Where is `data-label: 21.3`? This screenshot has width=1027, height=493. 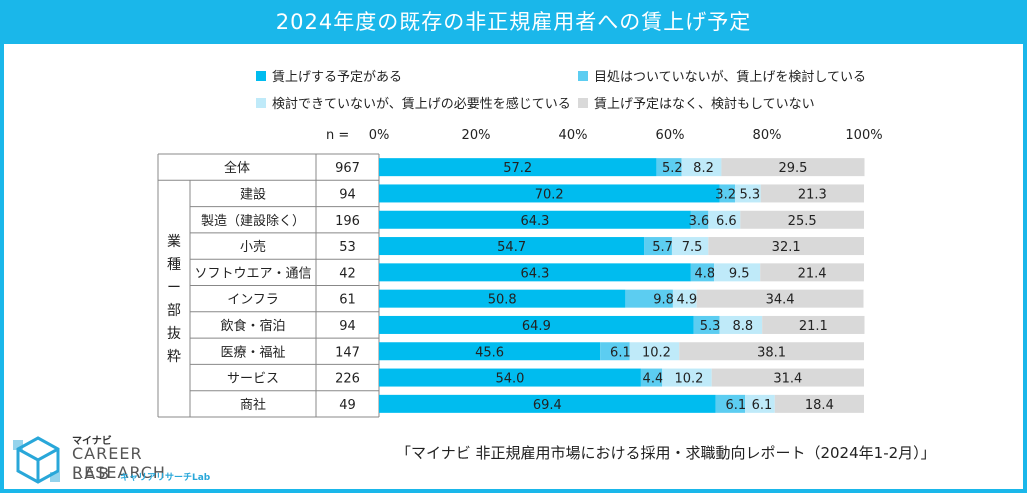 data-label: 21.3 is located at coordinates (812, 194).